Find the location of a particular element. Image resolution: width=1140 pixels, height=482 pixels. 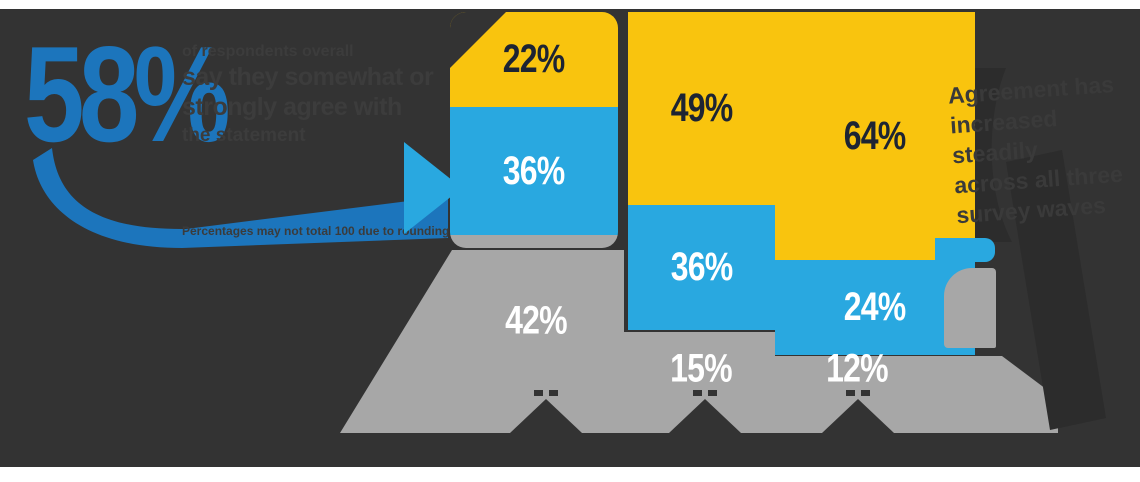

headline-line: strongly agree with is located at coordinates (292, 107).